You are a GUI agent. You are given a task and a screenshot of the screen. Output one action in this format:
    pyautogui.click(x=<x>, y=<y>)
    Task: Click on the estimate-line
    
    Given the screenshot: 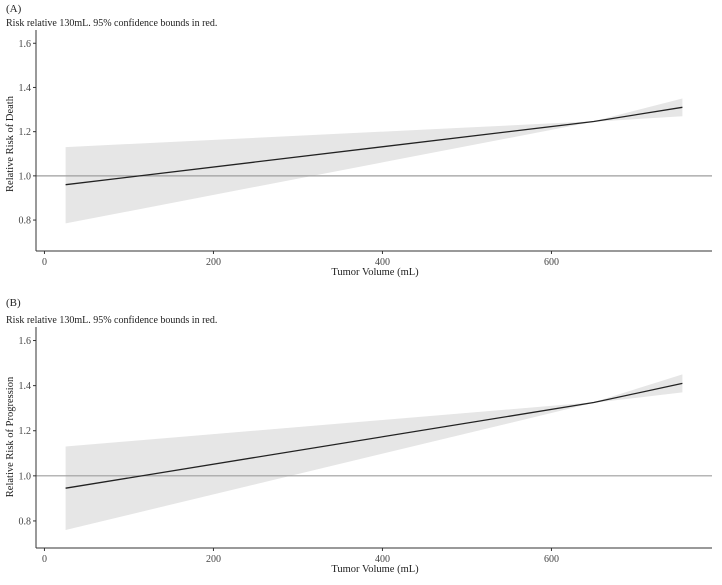 What is the action you would take?
    pyautogui.click(x=374, y=146)
    